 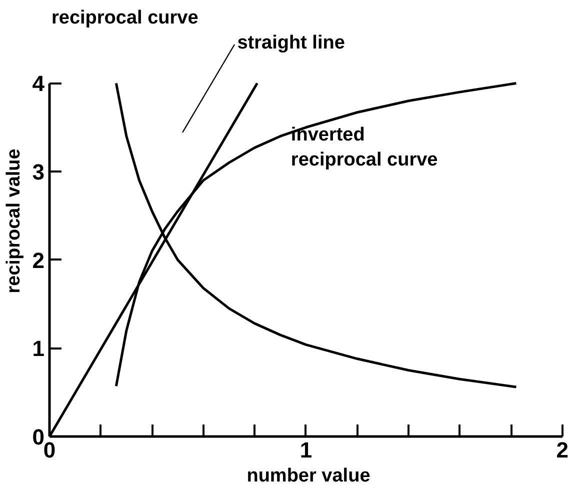 I want to click on y-axis-title: reciprocal value, so click(x=13, y=221).